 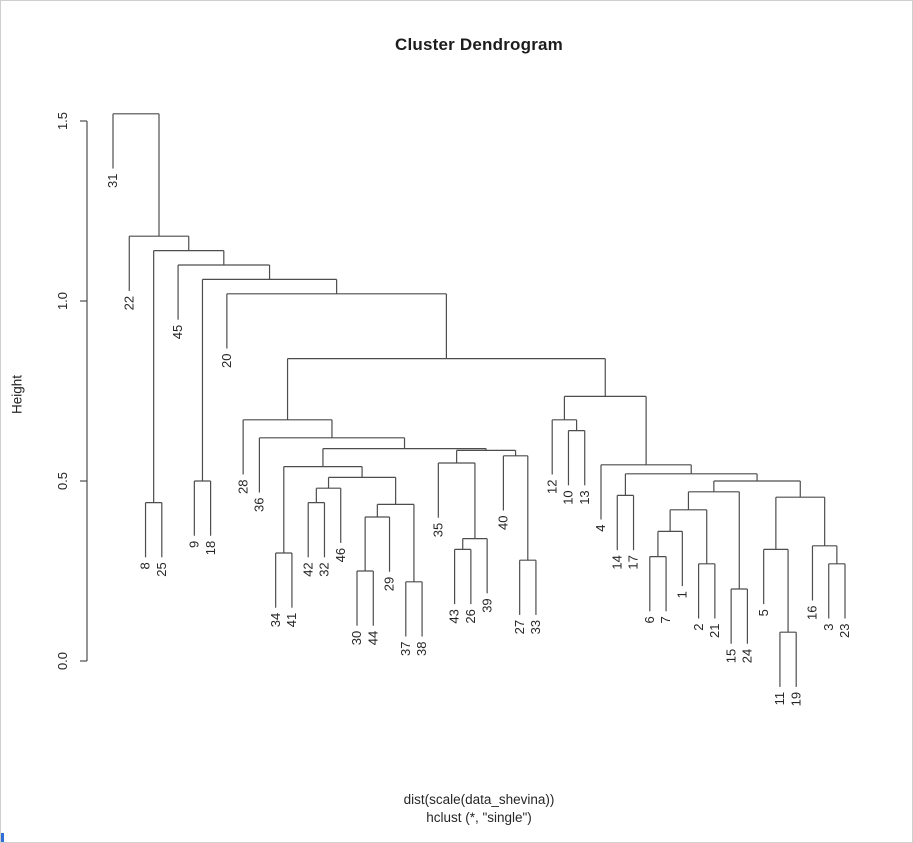 What do you see at coordinates (259, 505) in the screenshot?
I see `leaf-label: 36` at bounding box center [259, 505].